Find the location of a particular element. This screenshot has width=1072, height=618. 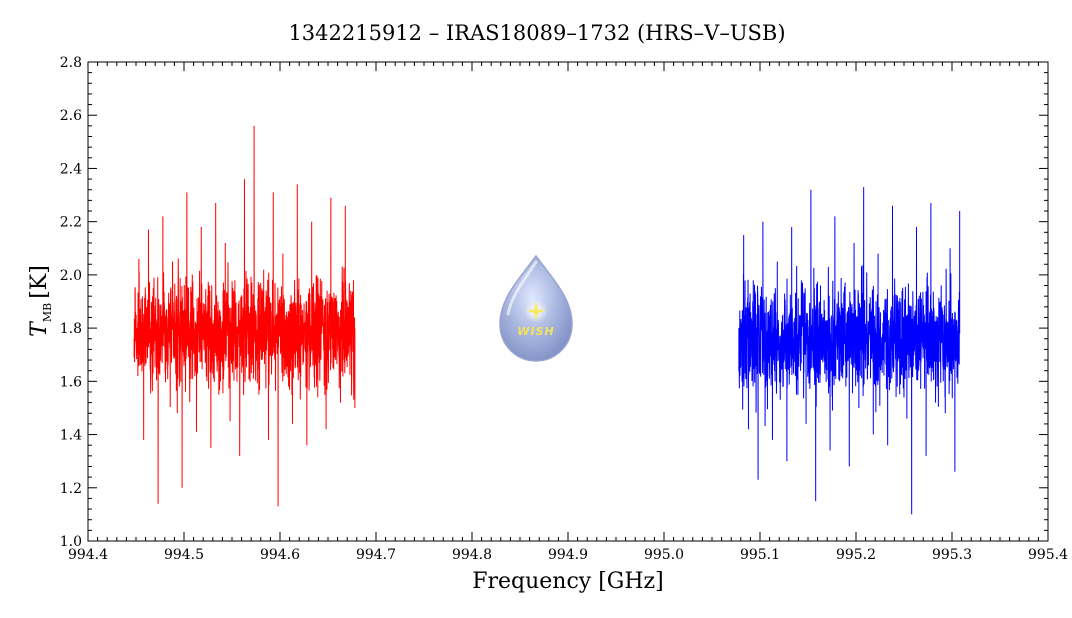

y-tick-label: 1.0 is located at coordinates (71, 542).